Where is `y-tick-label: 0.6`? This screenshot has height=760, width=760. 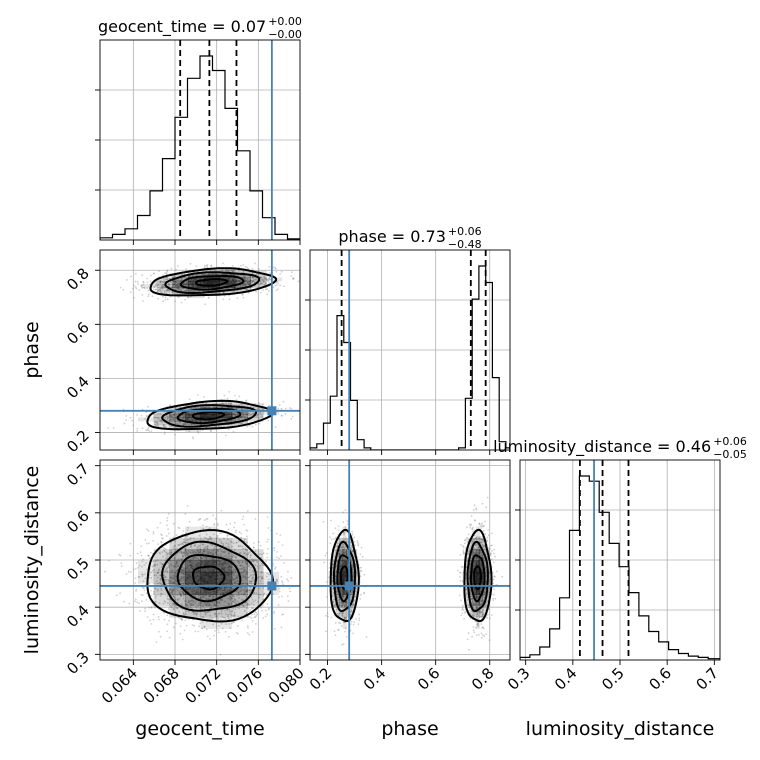
y-tick-label: 0.6 is located at coordinates (78, 333).